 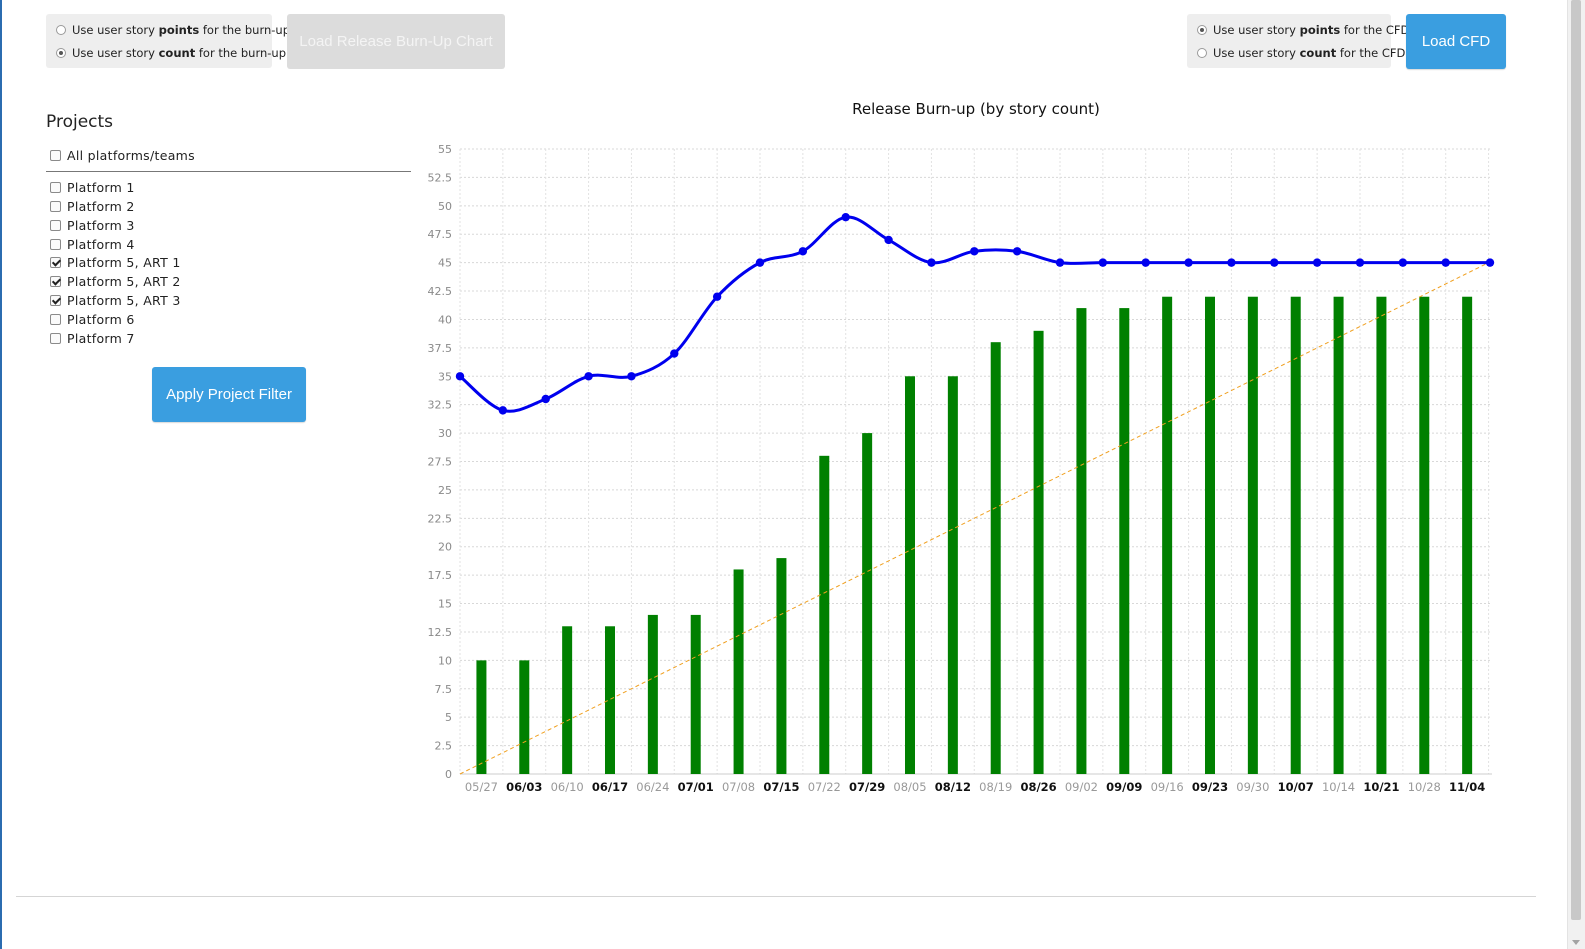 I want to click on project-label: Platform 5, ART 3, so click(x=124, y=300).